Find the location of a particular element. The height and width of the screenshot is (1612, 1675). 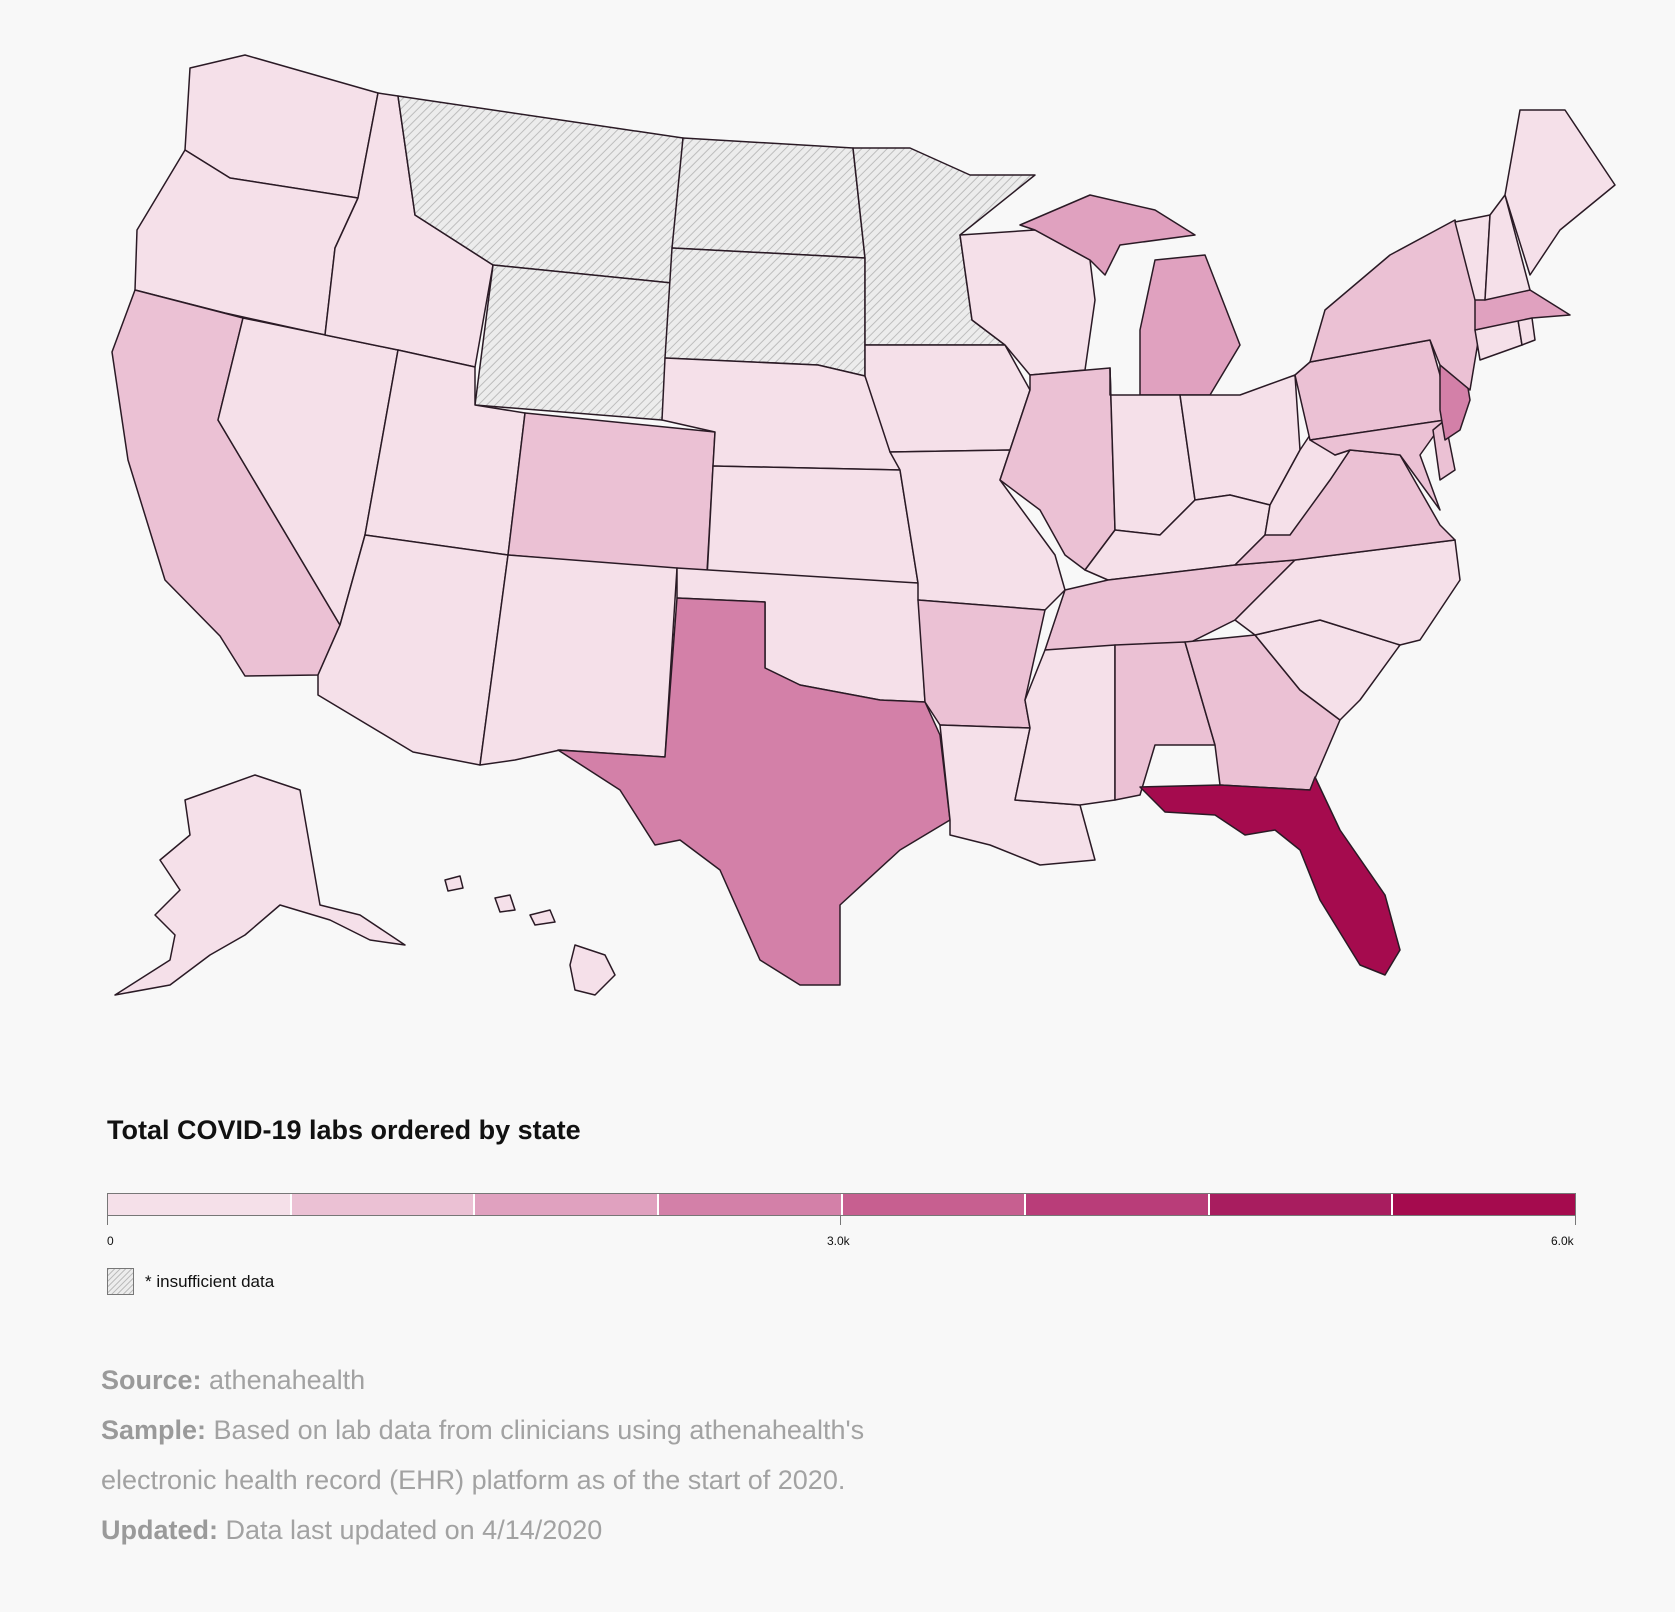

state-NH is located at coordinates (1507, 247).